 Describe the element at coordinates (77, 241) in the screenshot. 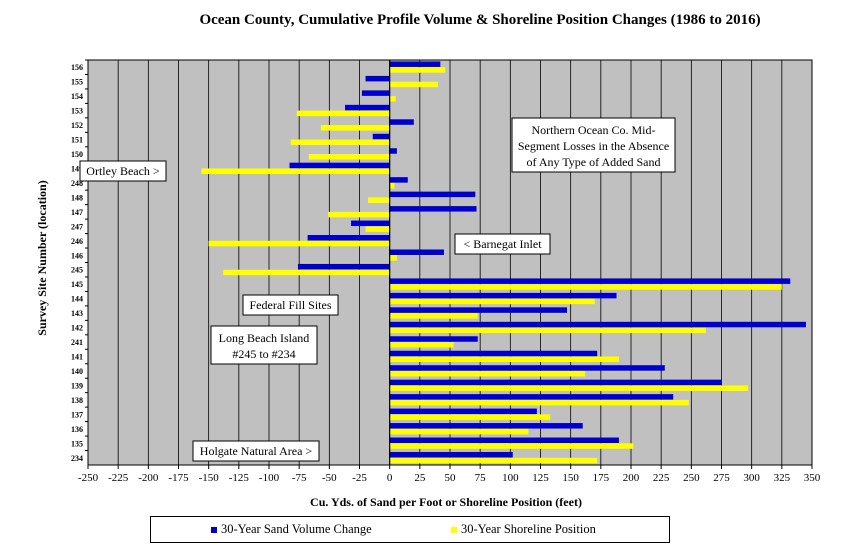

I see `y-tick-label: 246` at that location.